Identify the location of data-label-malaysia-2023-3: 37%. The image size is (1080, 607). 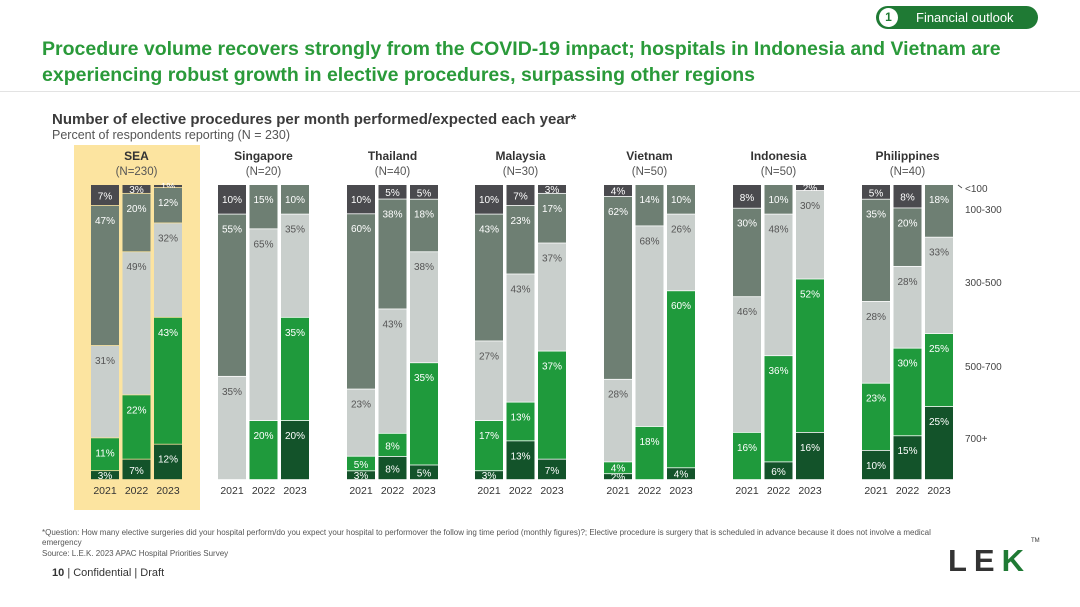
(552, 366).